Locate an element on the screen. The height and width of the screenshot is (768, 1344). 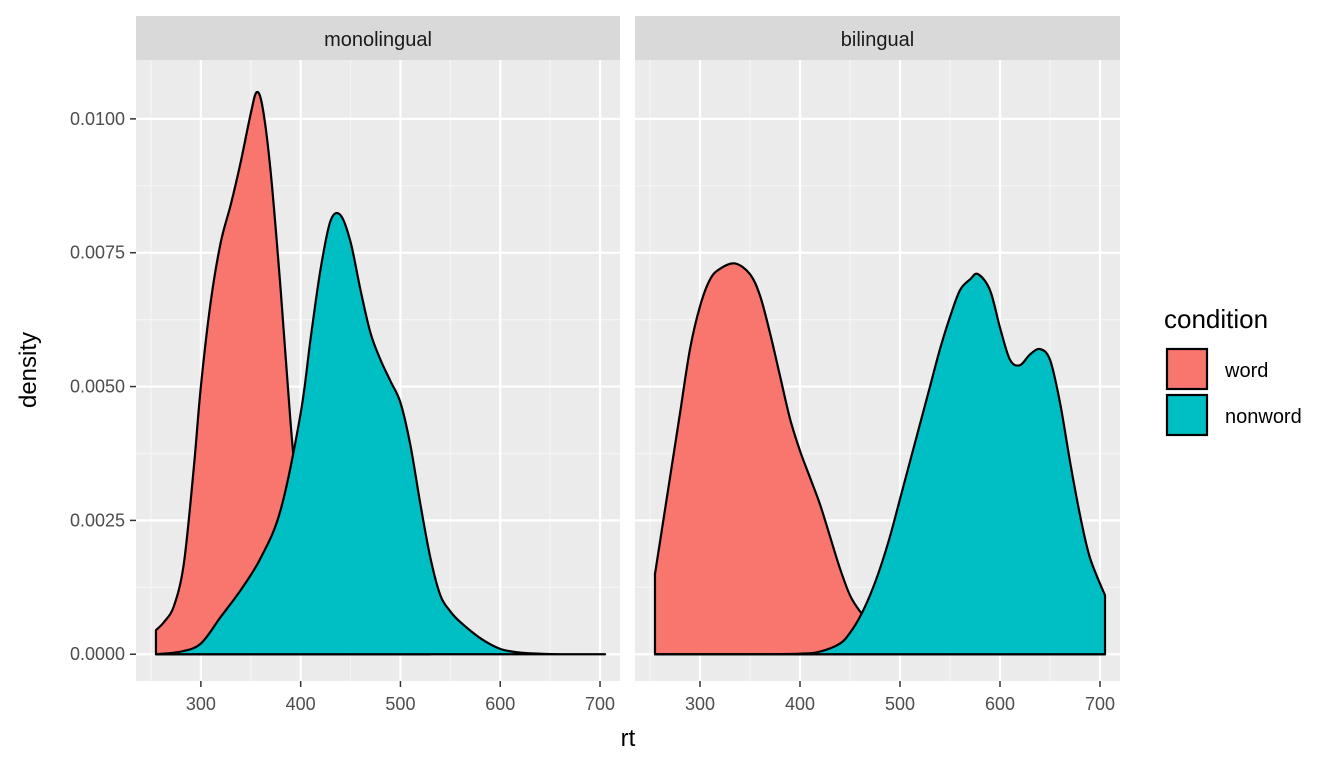
strip-background-monolingual is located at coordinates (378, 38).